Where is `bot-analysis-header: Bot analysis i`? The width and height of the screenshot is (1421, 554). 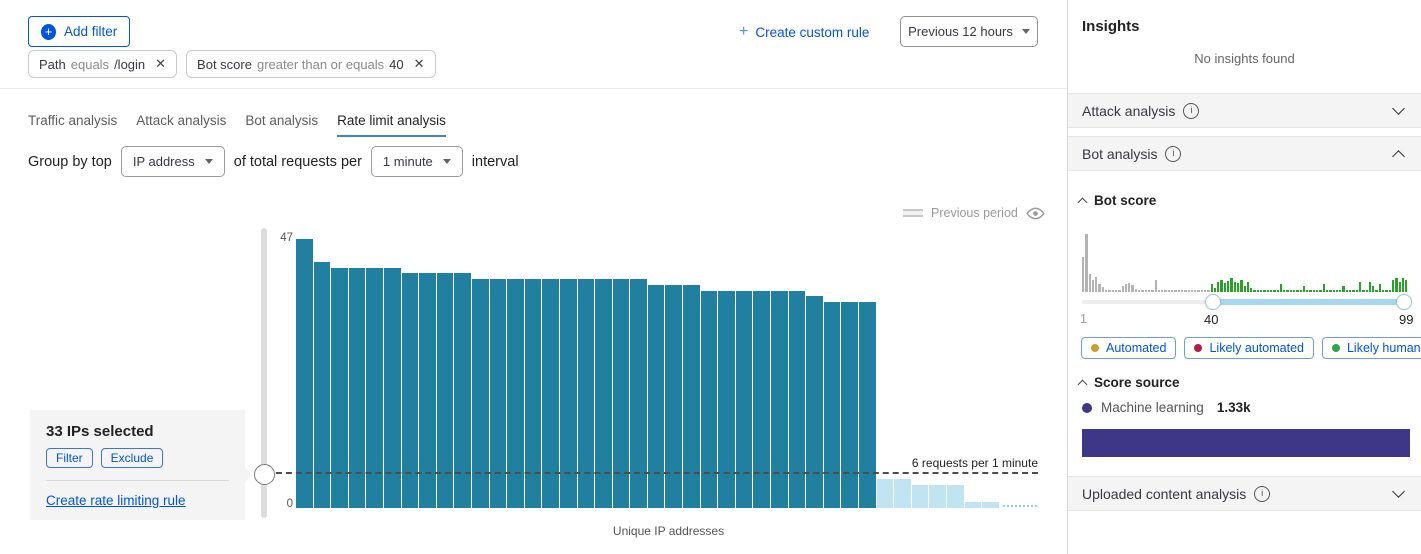 bot-analysis-header: Bot analysis i is located at coordinates (1244, 153).